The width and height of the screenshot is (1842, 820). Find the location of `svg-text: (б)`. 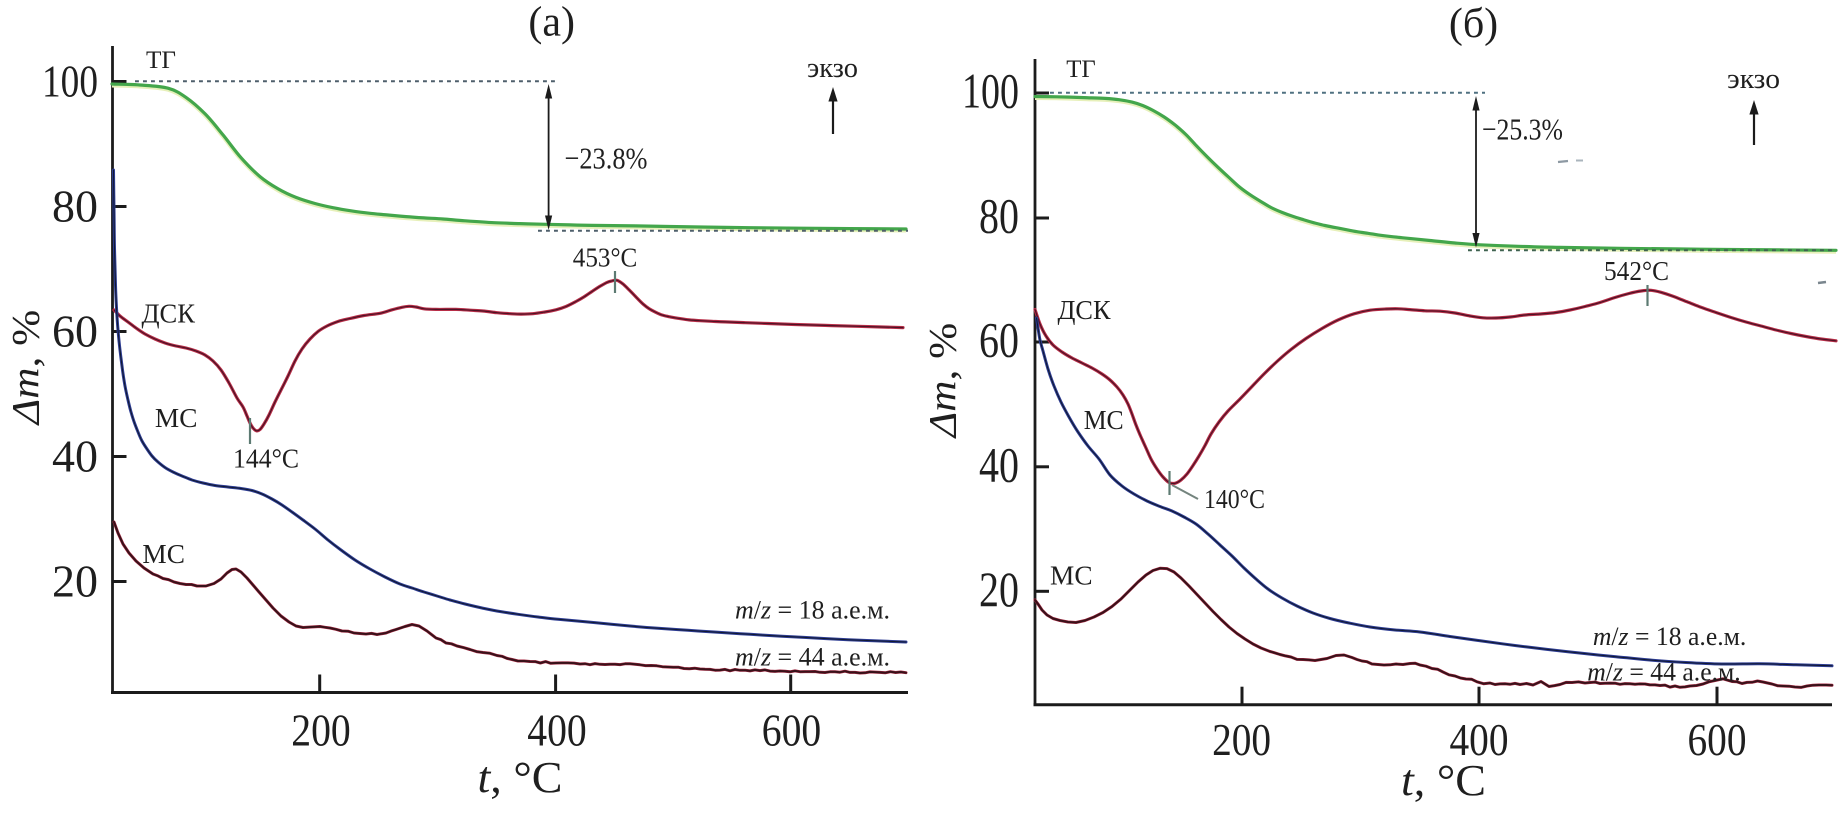

svg-text: (б) is located at coordinates (1473, 24).